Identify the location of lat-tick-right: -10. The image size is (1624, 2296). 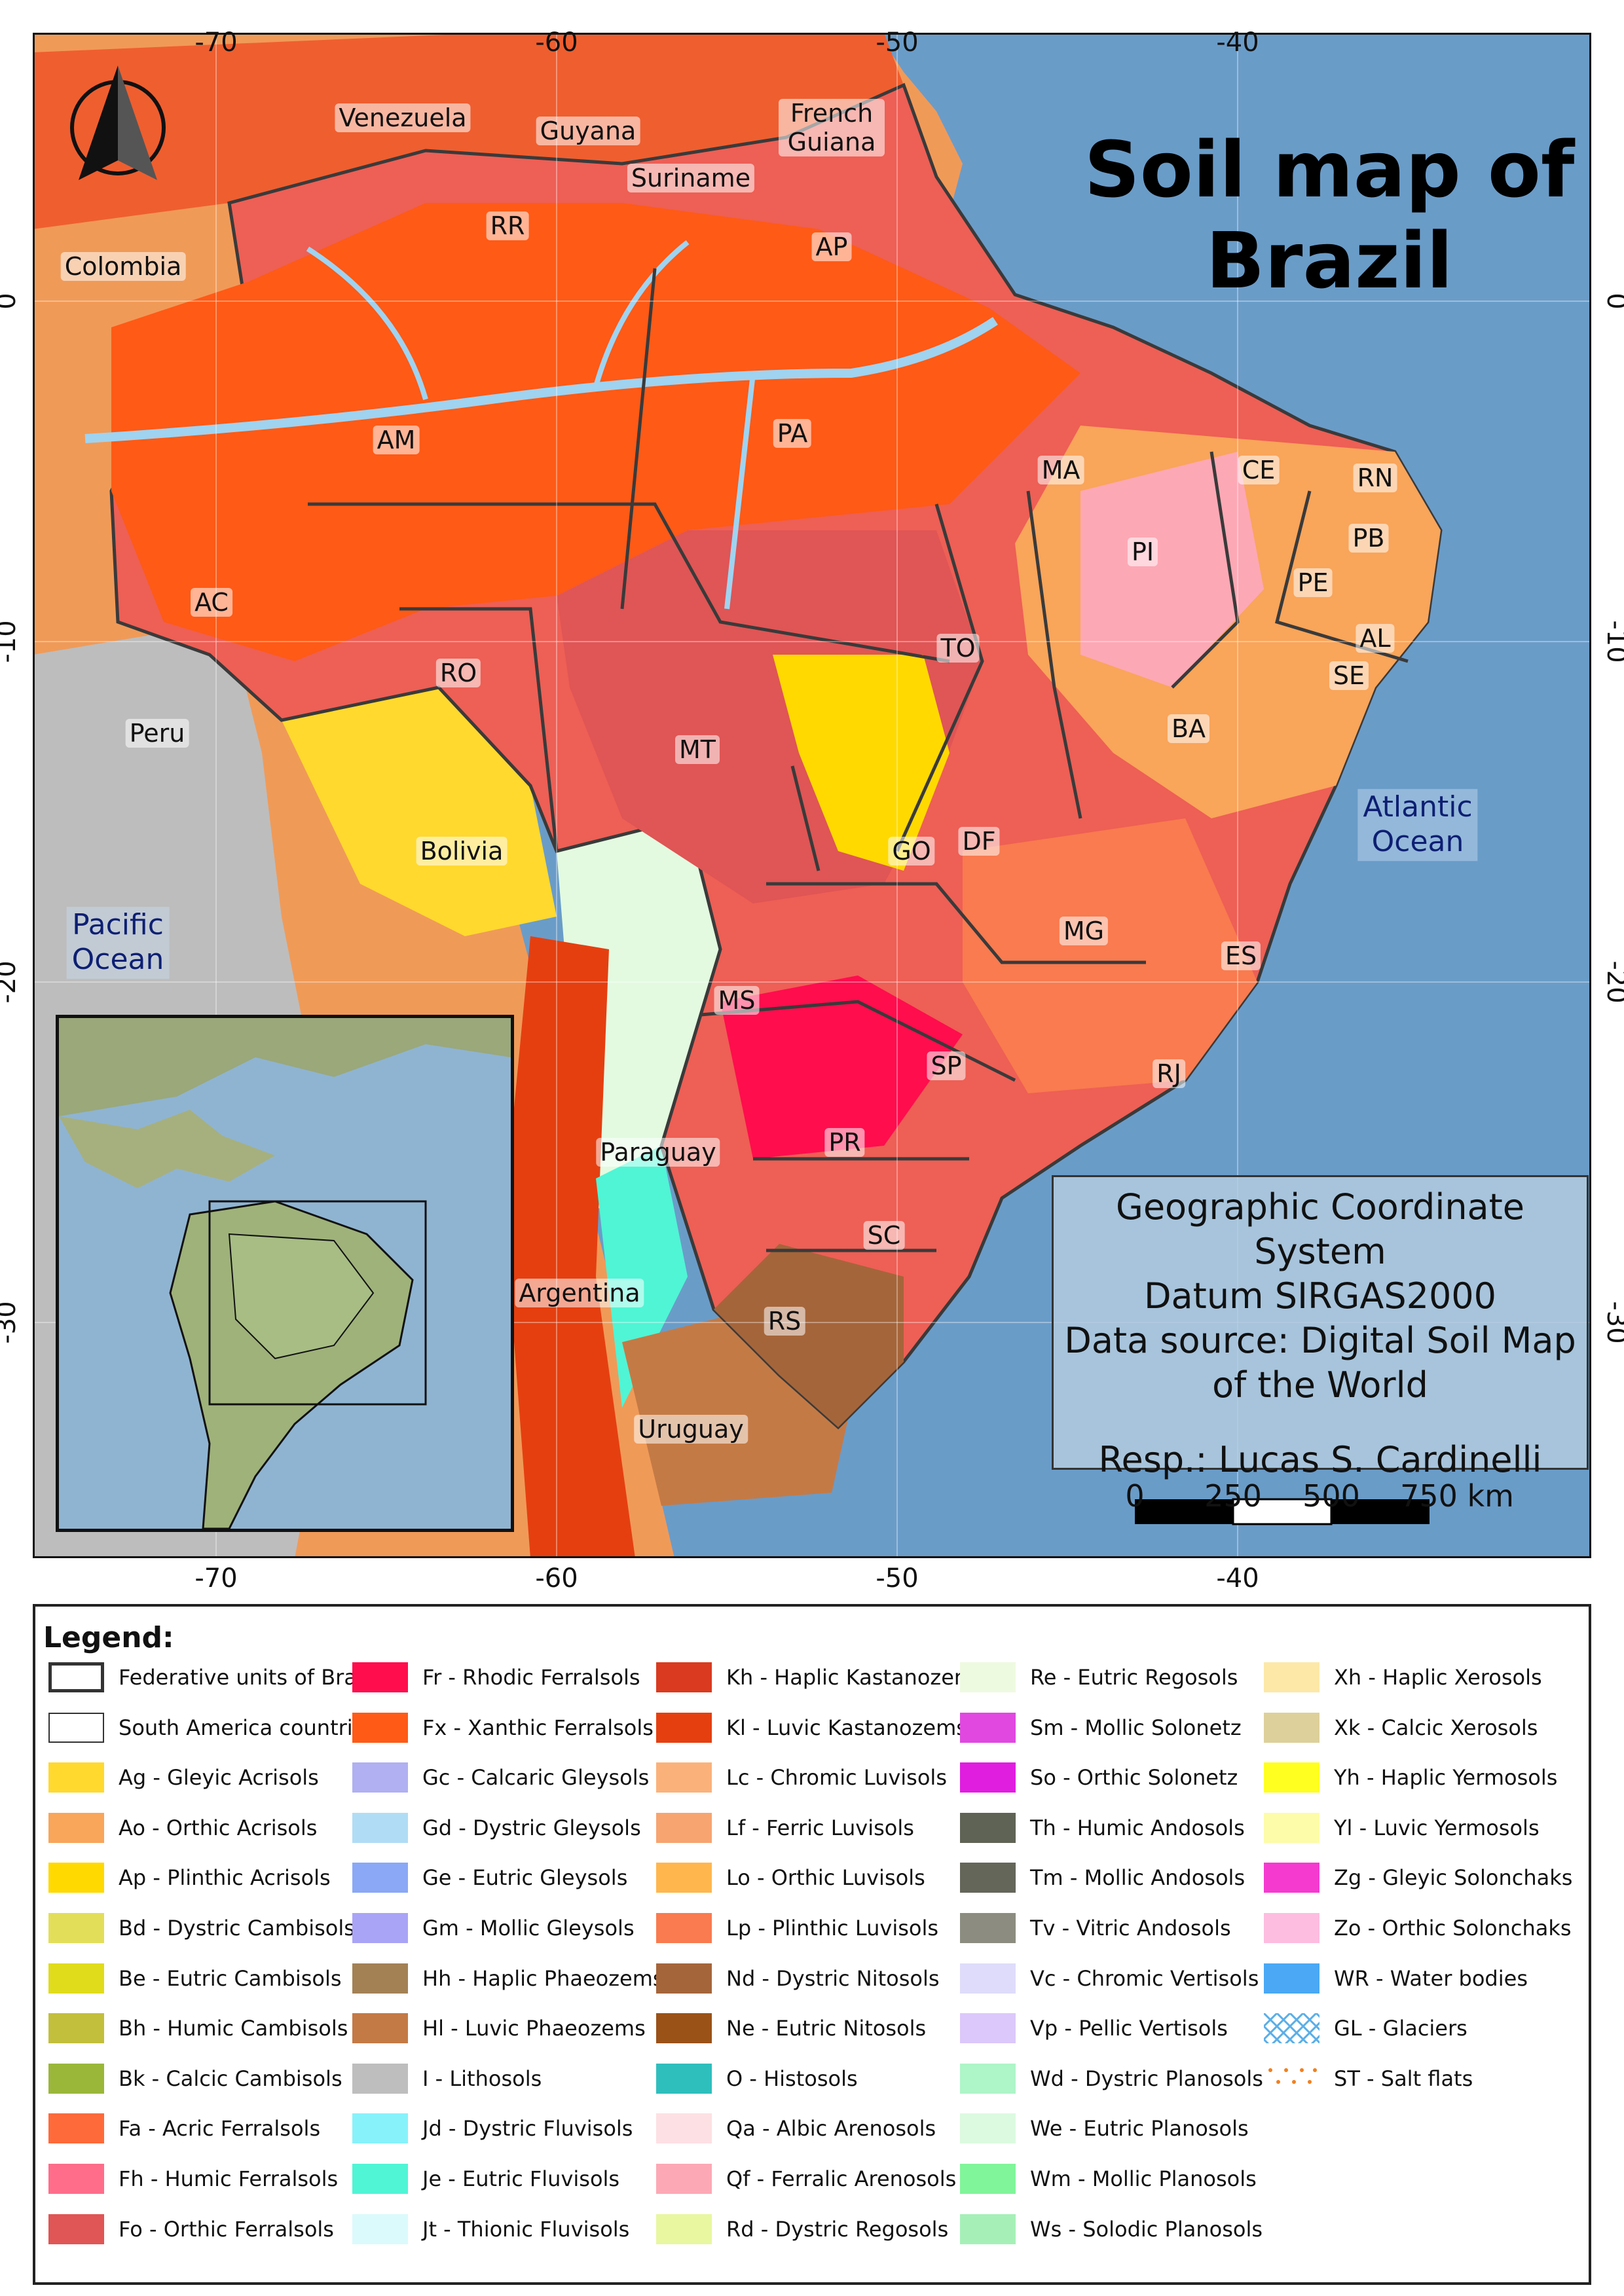
(1612, 641).